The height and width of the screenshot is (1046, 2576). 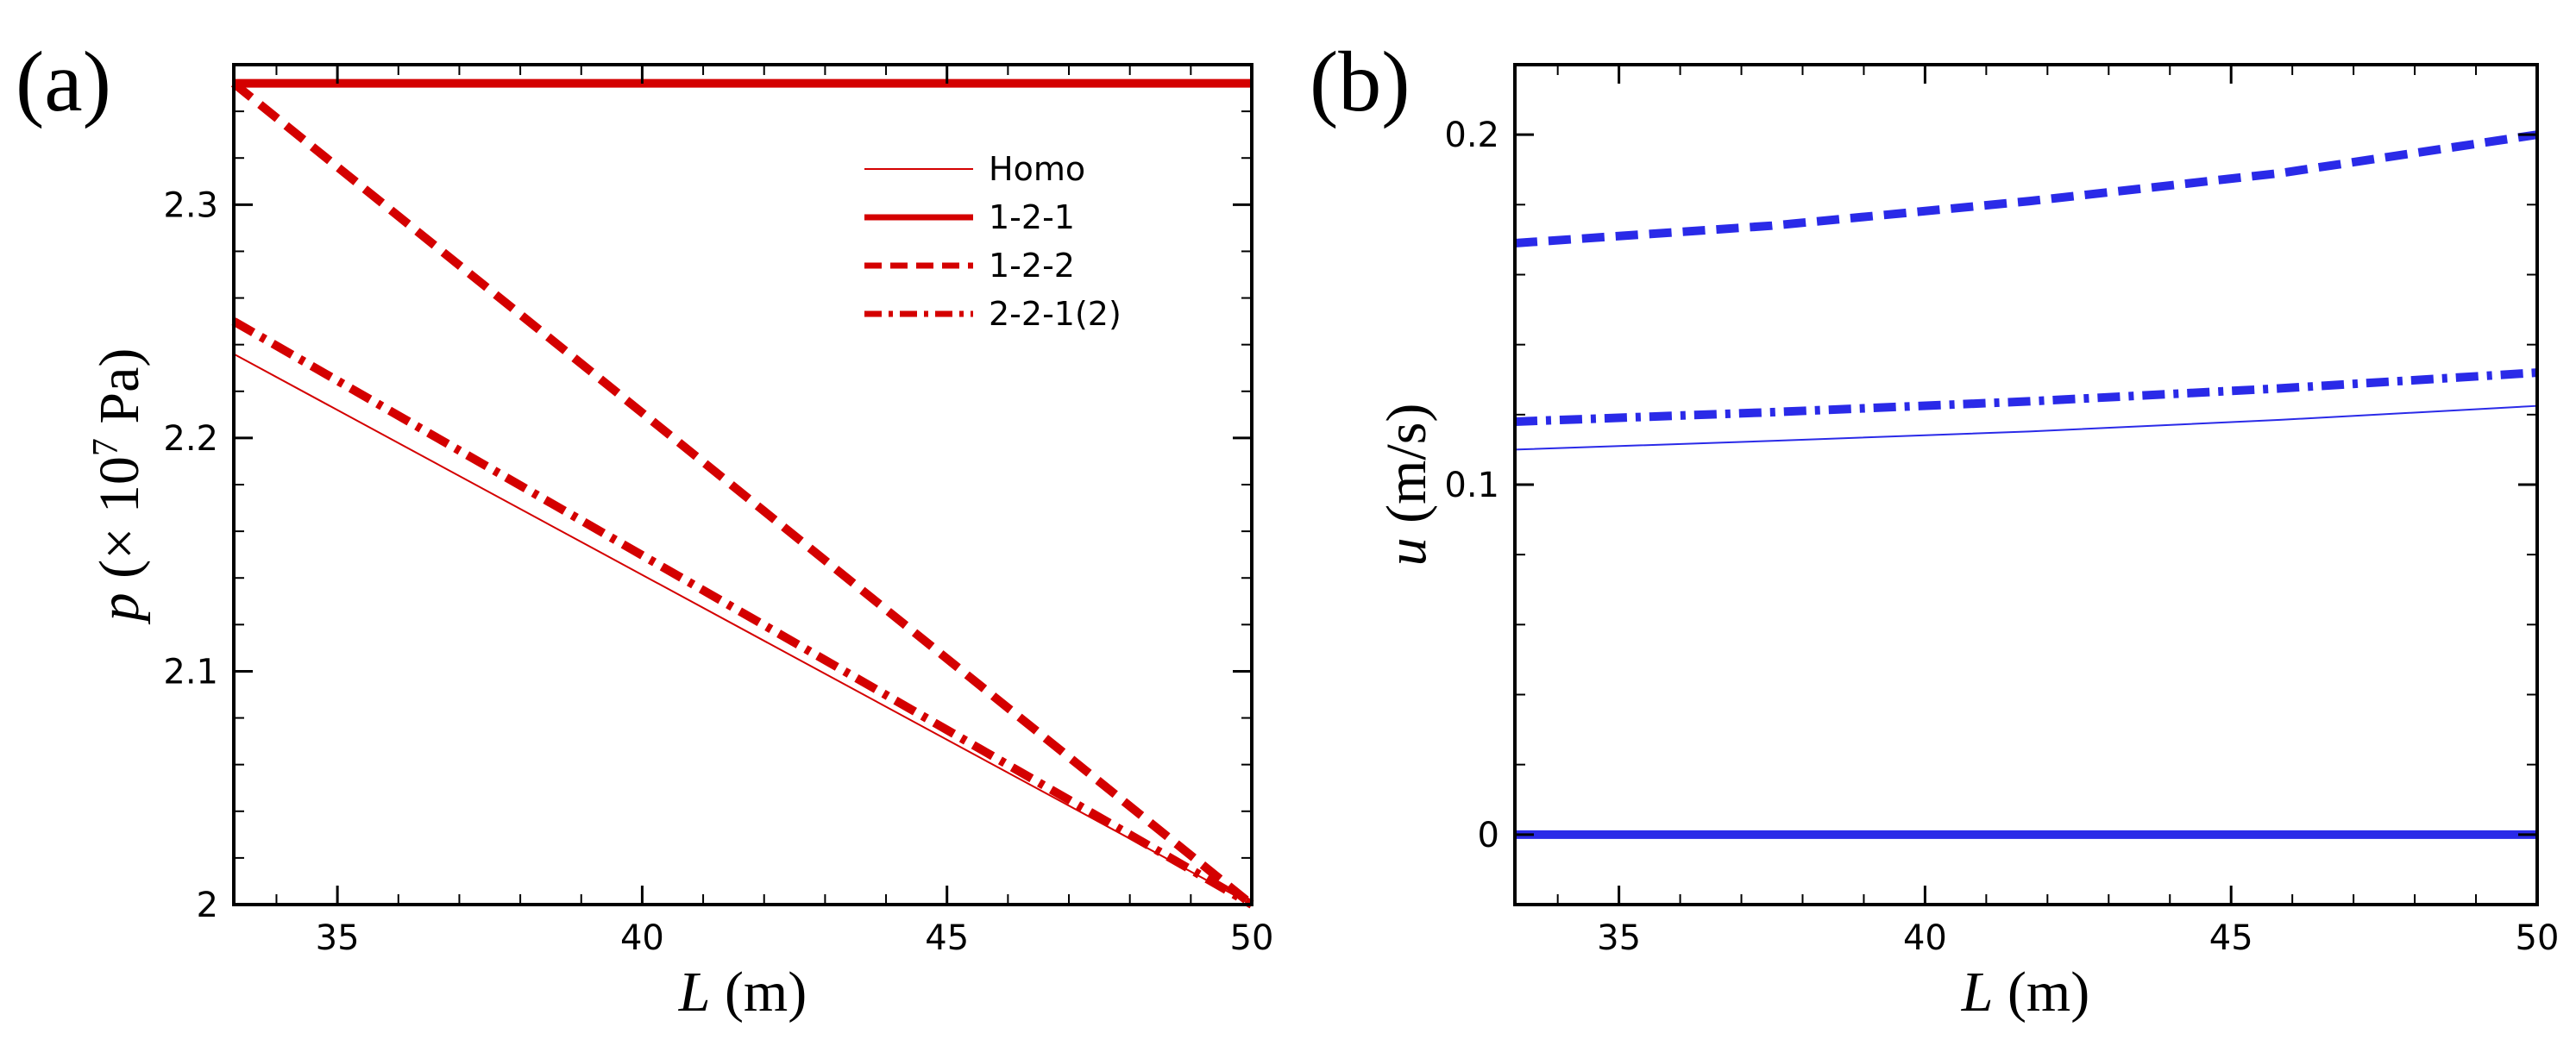 What do you see at coordinates (2025, 992) in the screenshot?
I see `panel-b-xlabel: L (m)` at bounding box center [2025, 992].